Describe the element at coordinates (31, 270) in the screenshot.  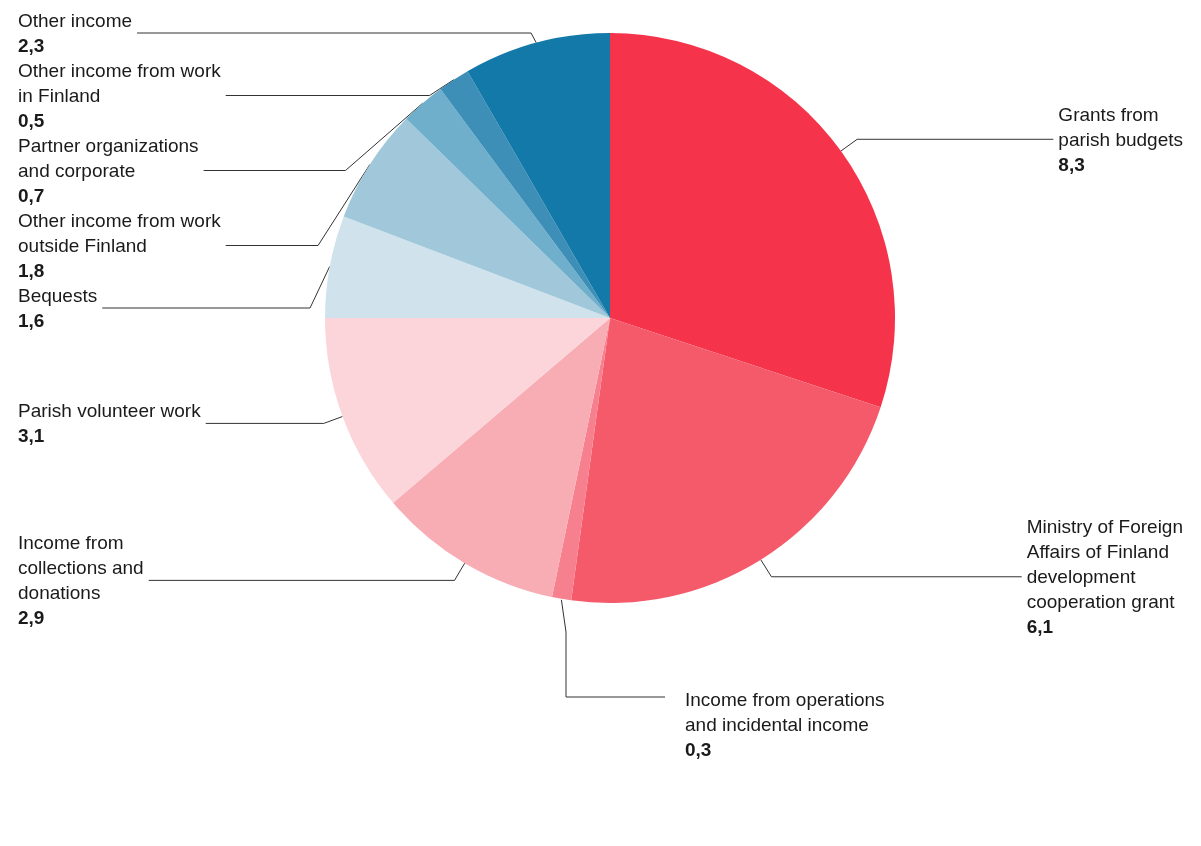
I see `data-label: 1,8` at that location.